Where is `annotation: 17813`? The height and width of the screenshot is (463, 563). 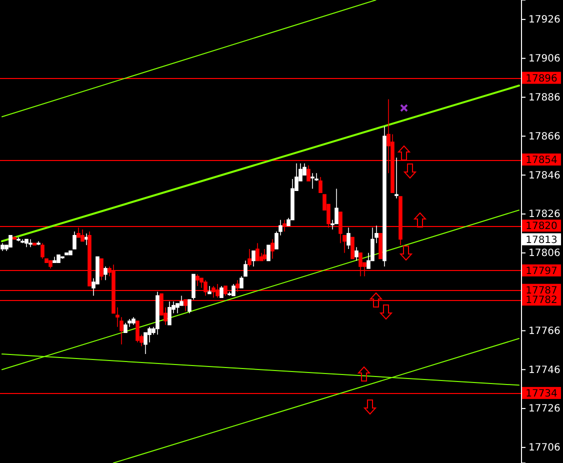
annotation: 17813 is located at coordinates (542, 240).